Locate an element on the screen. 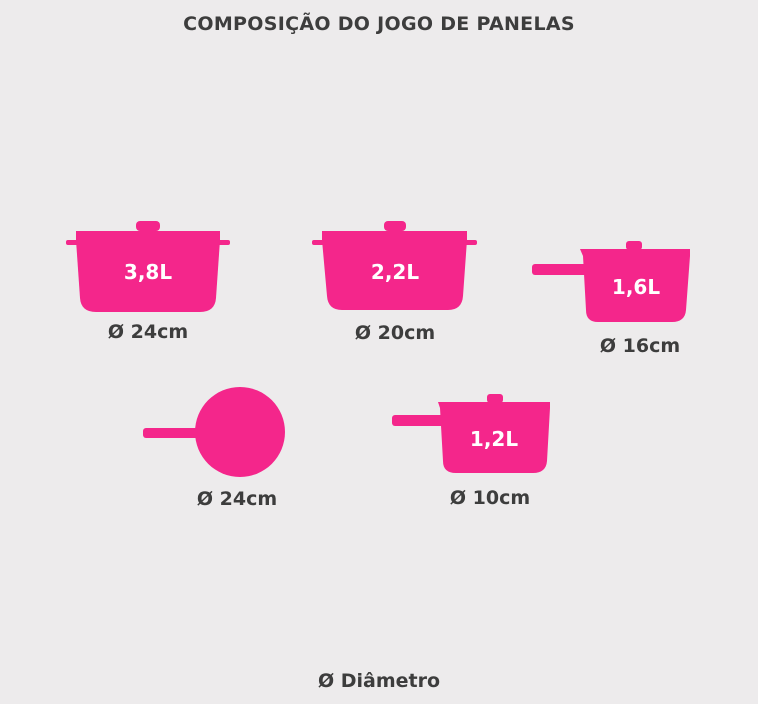 The image size is (758, 704). diameter-label: Ø 16cm is located at coordinates (640, 346).